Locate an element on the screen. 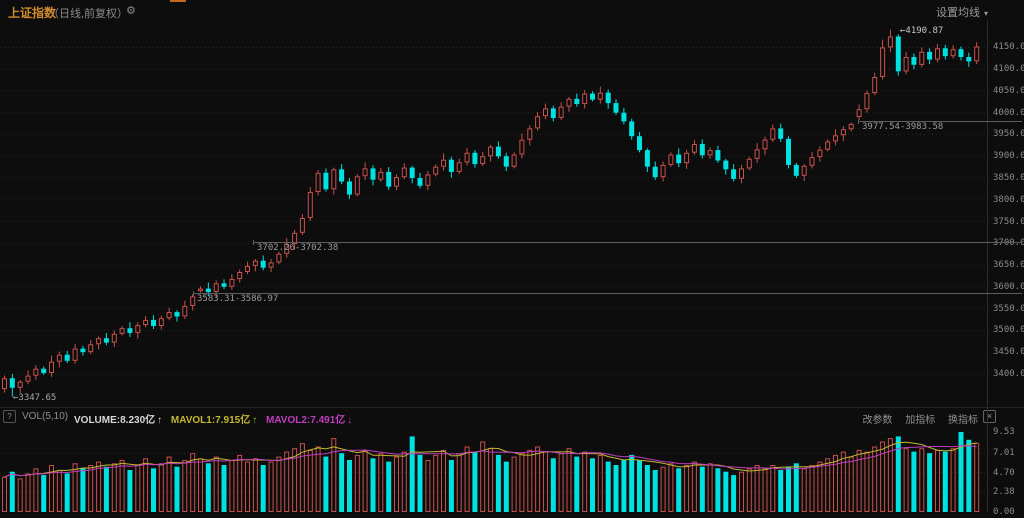 The image size is (1024, 518). price-axis-label: 3550.00 is located at coordinates (1008, 309).